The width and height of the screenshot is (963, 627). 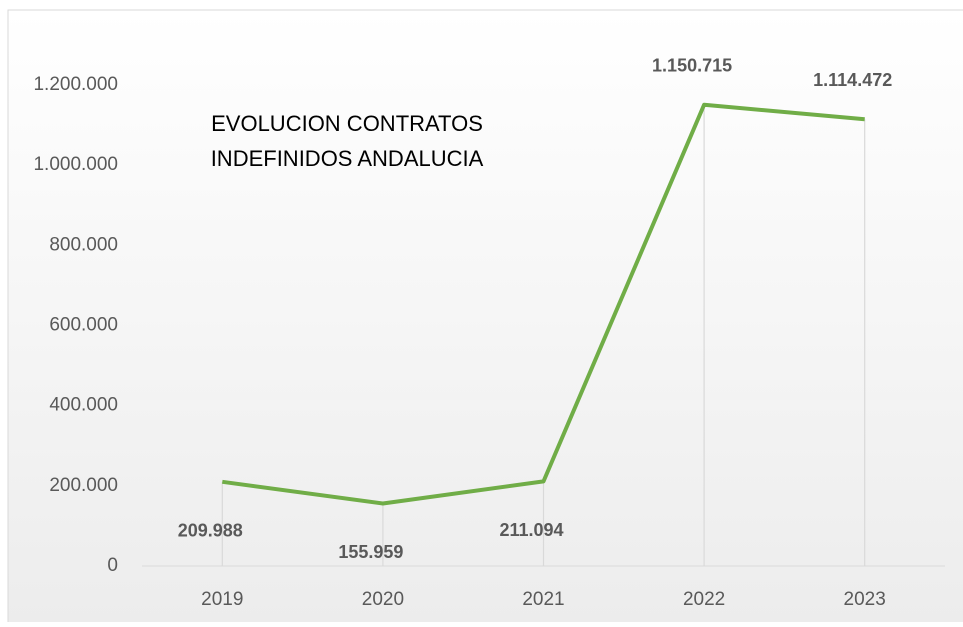 I want to click on y-tick-label: 400.000, so click(x=83, y=405).